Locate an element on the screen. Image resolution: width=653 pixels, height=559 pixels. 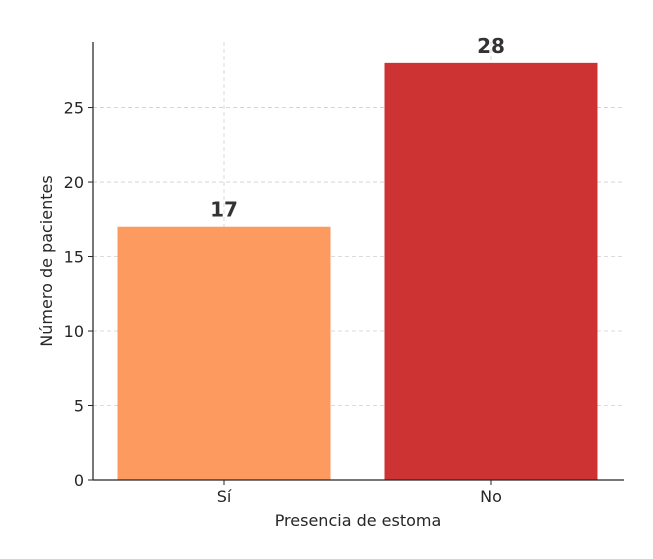
y-axis-ticks: 0 5 10 15 20 25 is located at coordinates (78, 294).